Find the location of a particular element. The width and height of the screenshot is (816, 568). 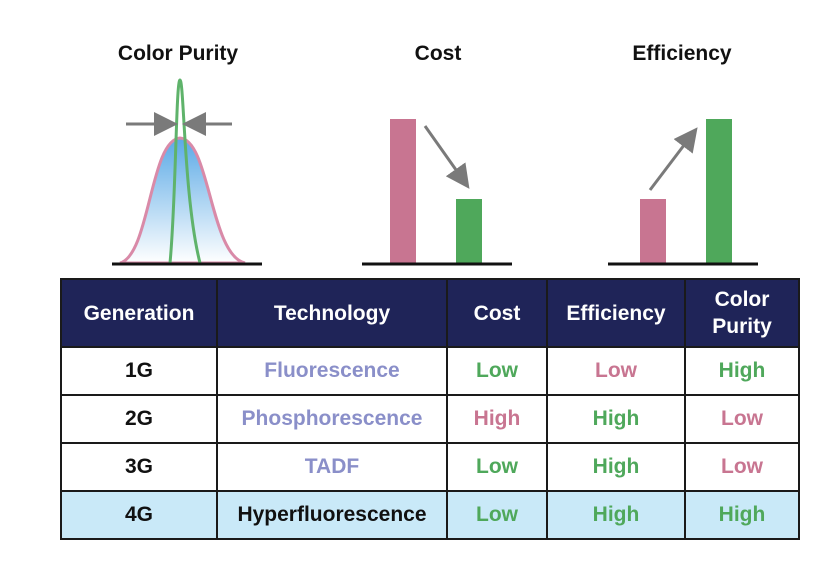

efficiency-cell: Low is located at coordinates (616, 371).